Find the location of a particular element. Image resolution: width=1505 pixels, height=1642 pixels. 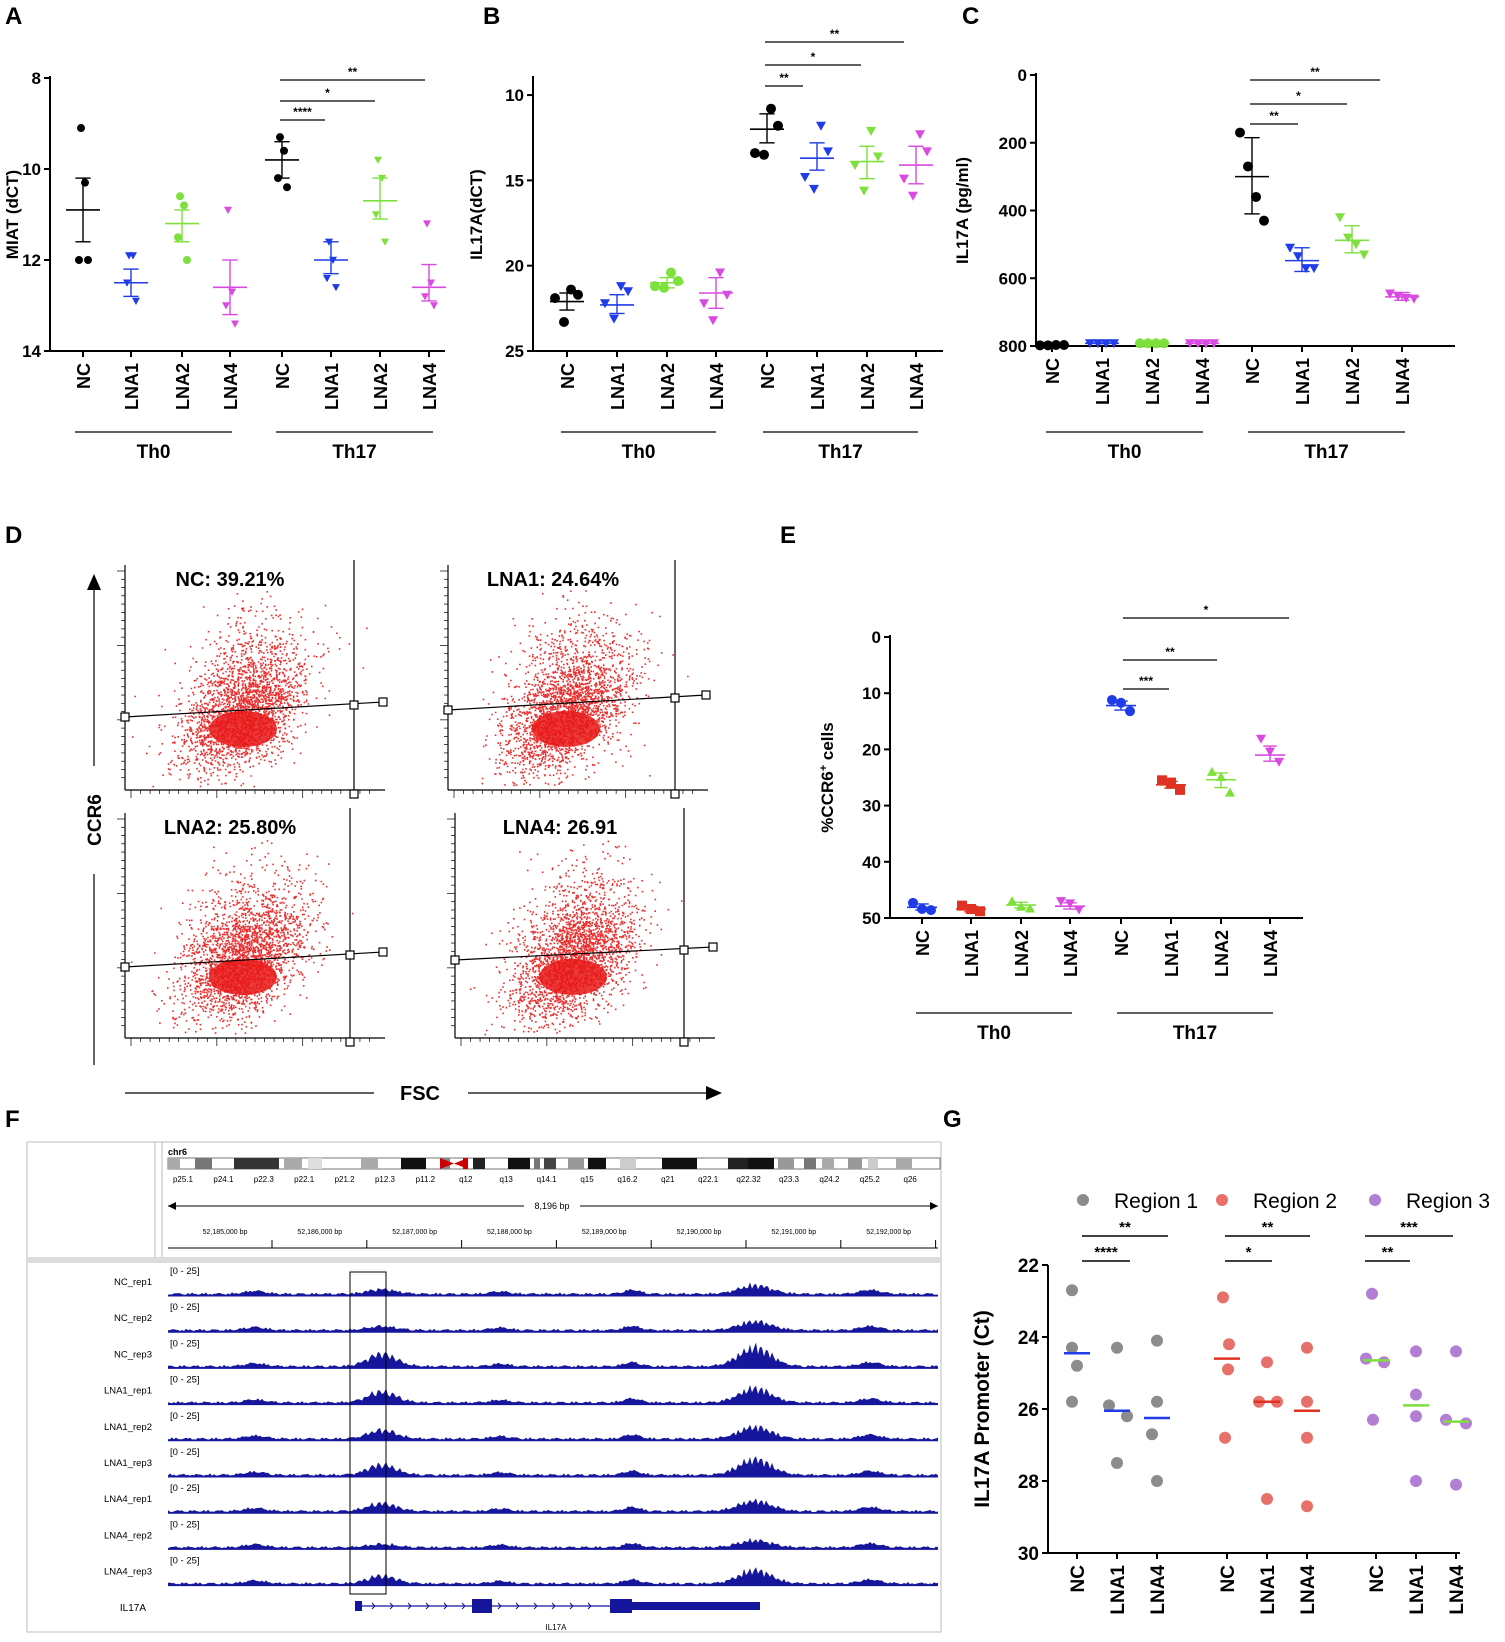

track-3: NC_rep3 [0 - 25] is located at coordinates (526, 1353).